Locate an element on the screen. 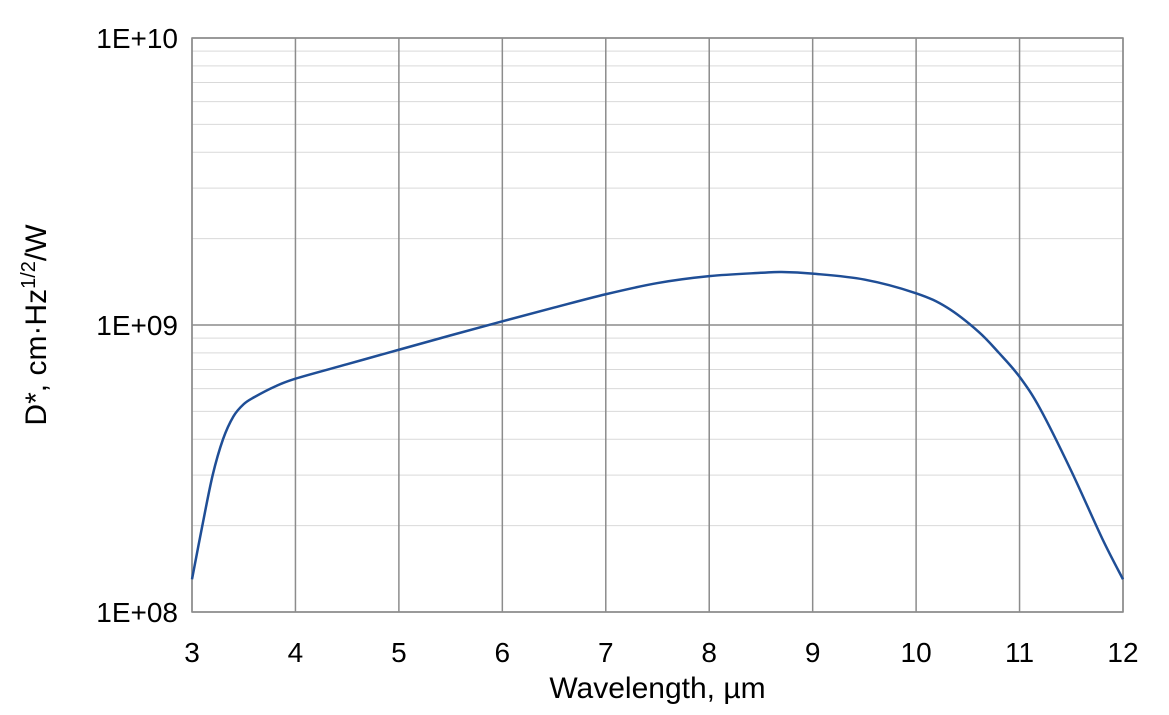  x-tick-label: 5 is located at coordinates (399, 652).